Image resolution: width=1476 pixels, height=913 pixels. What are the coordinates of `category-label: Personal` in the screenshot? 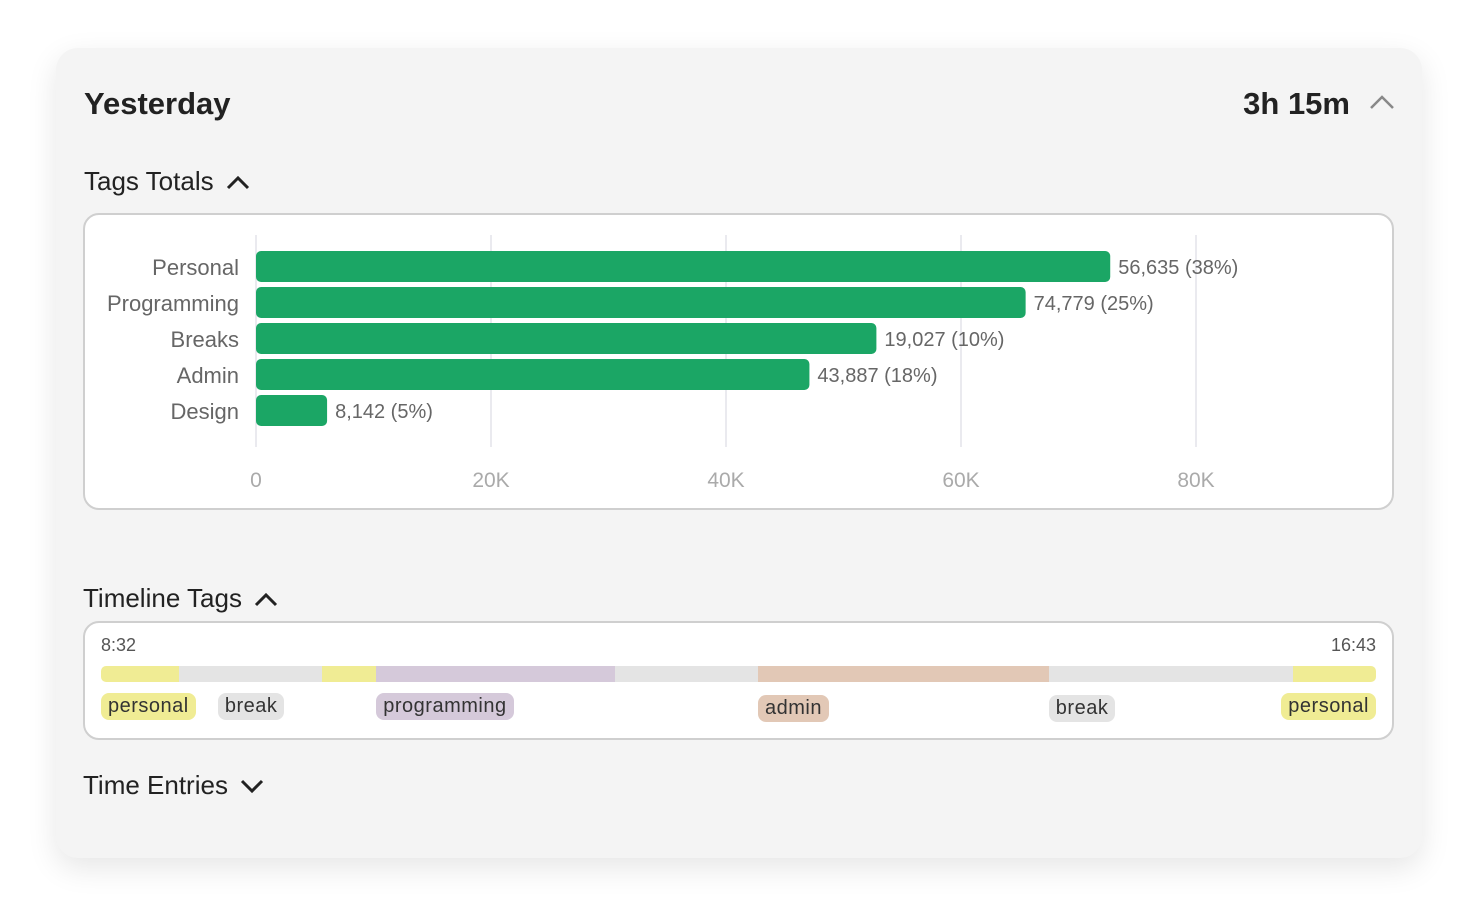 It's located at (195, 267).